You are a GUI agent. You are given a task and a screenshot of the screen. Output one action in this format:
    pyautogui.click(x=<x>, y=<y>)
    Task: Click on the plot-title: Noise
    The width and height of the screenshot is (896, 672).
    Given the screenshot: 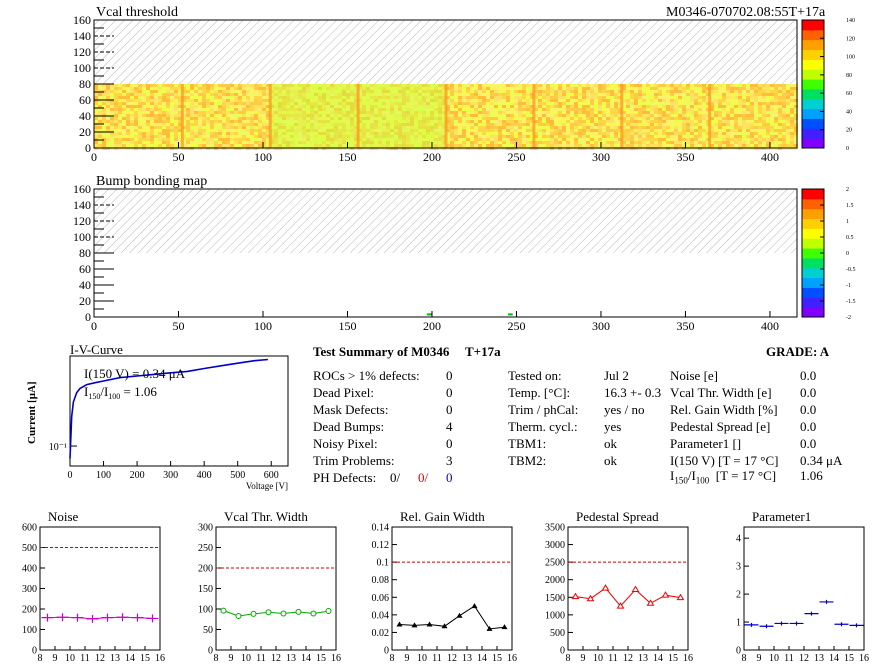 What is the action you would take?
    pyautogui.click(x=63, y=516)
    